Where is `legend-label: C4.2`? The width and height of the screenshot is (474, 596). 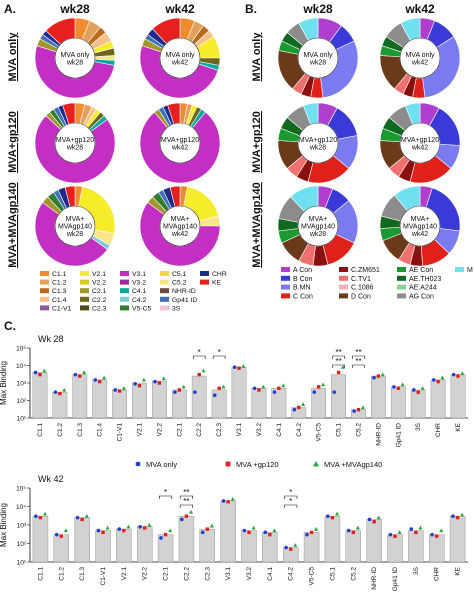 legend-label: C4.2 is located at coordinates (139, 300).